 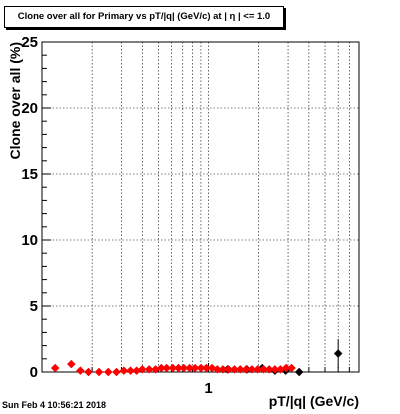 What do you see at coordinates (29, 42) in the screenshot?
I see `y-tick-label: 25` at bounding box center [29, 42].